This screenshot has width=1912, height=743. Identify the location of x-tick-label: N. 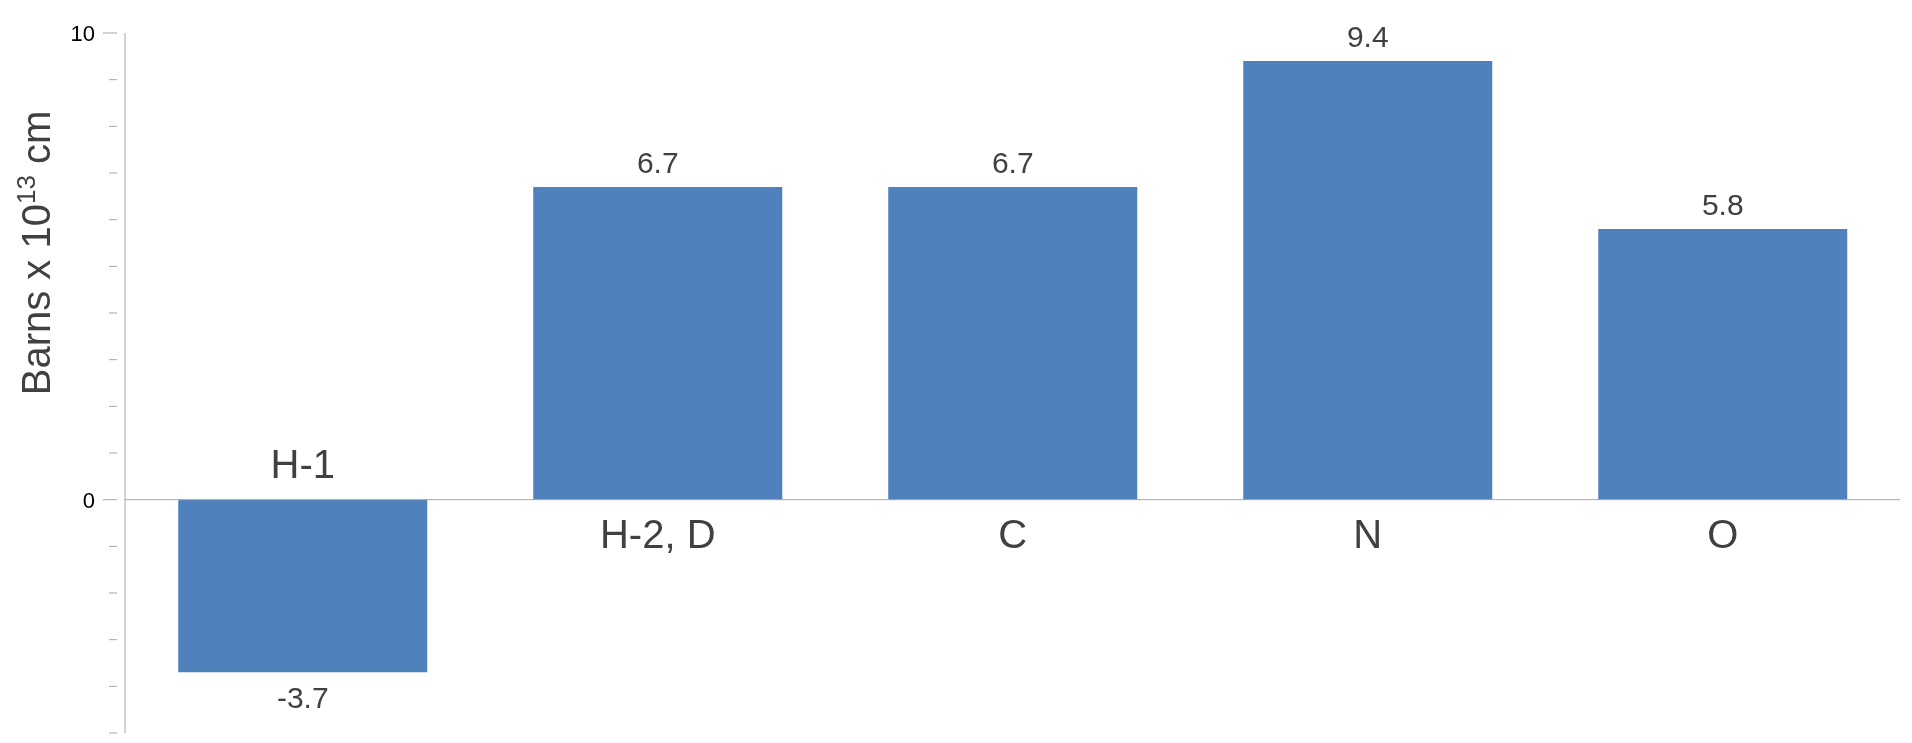
(1368, 533).